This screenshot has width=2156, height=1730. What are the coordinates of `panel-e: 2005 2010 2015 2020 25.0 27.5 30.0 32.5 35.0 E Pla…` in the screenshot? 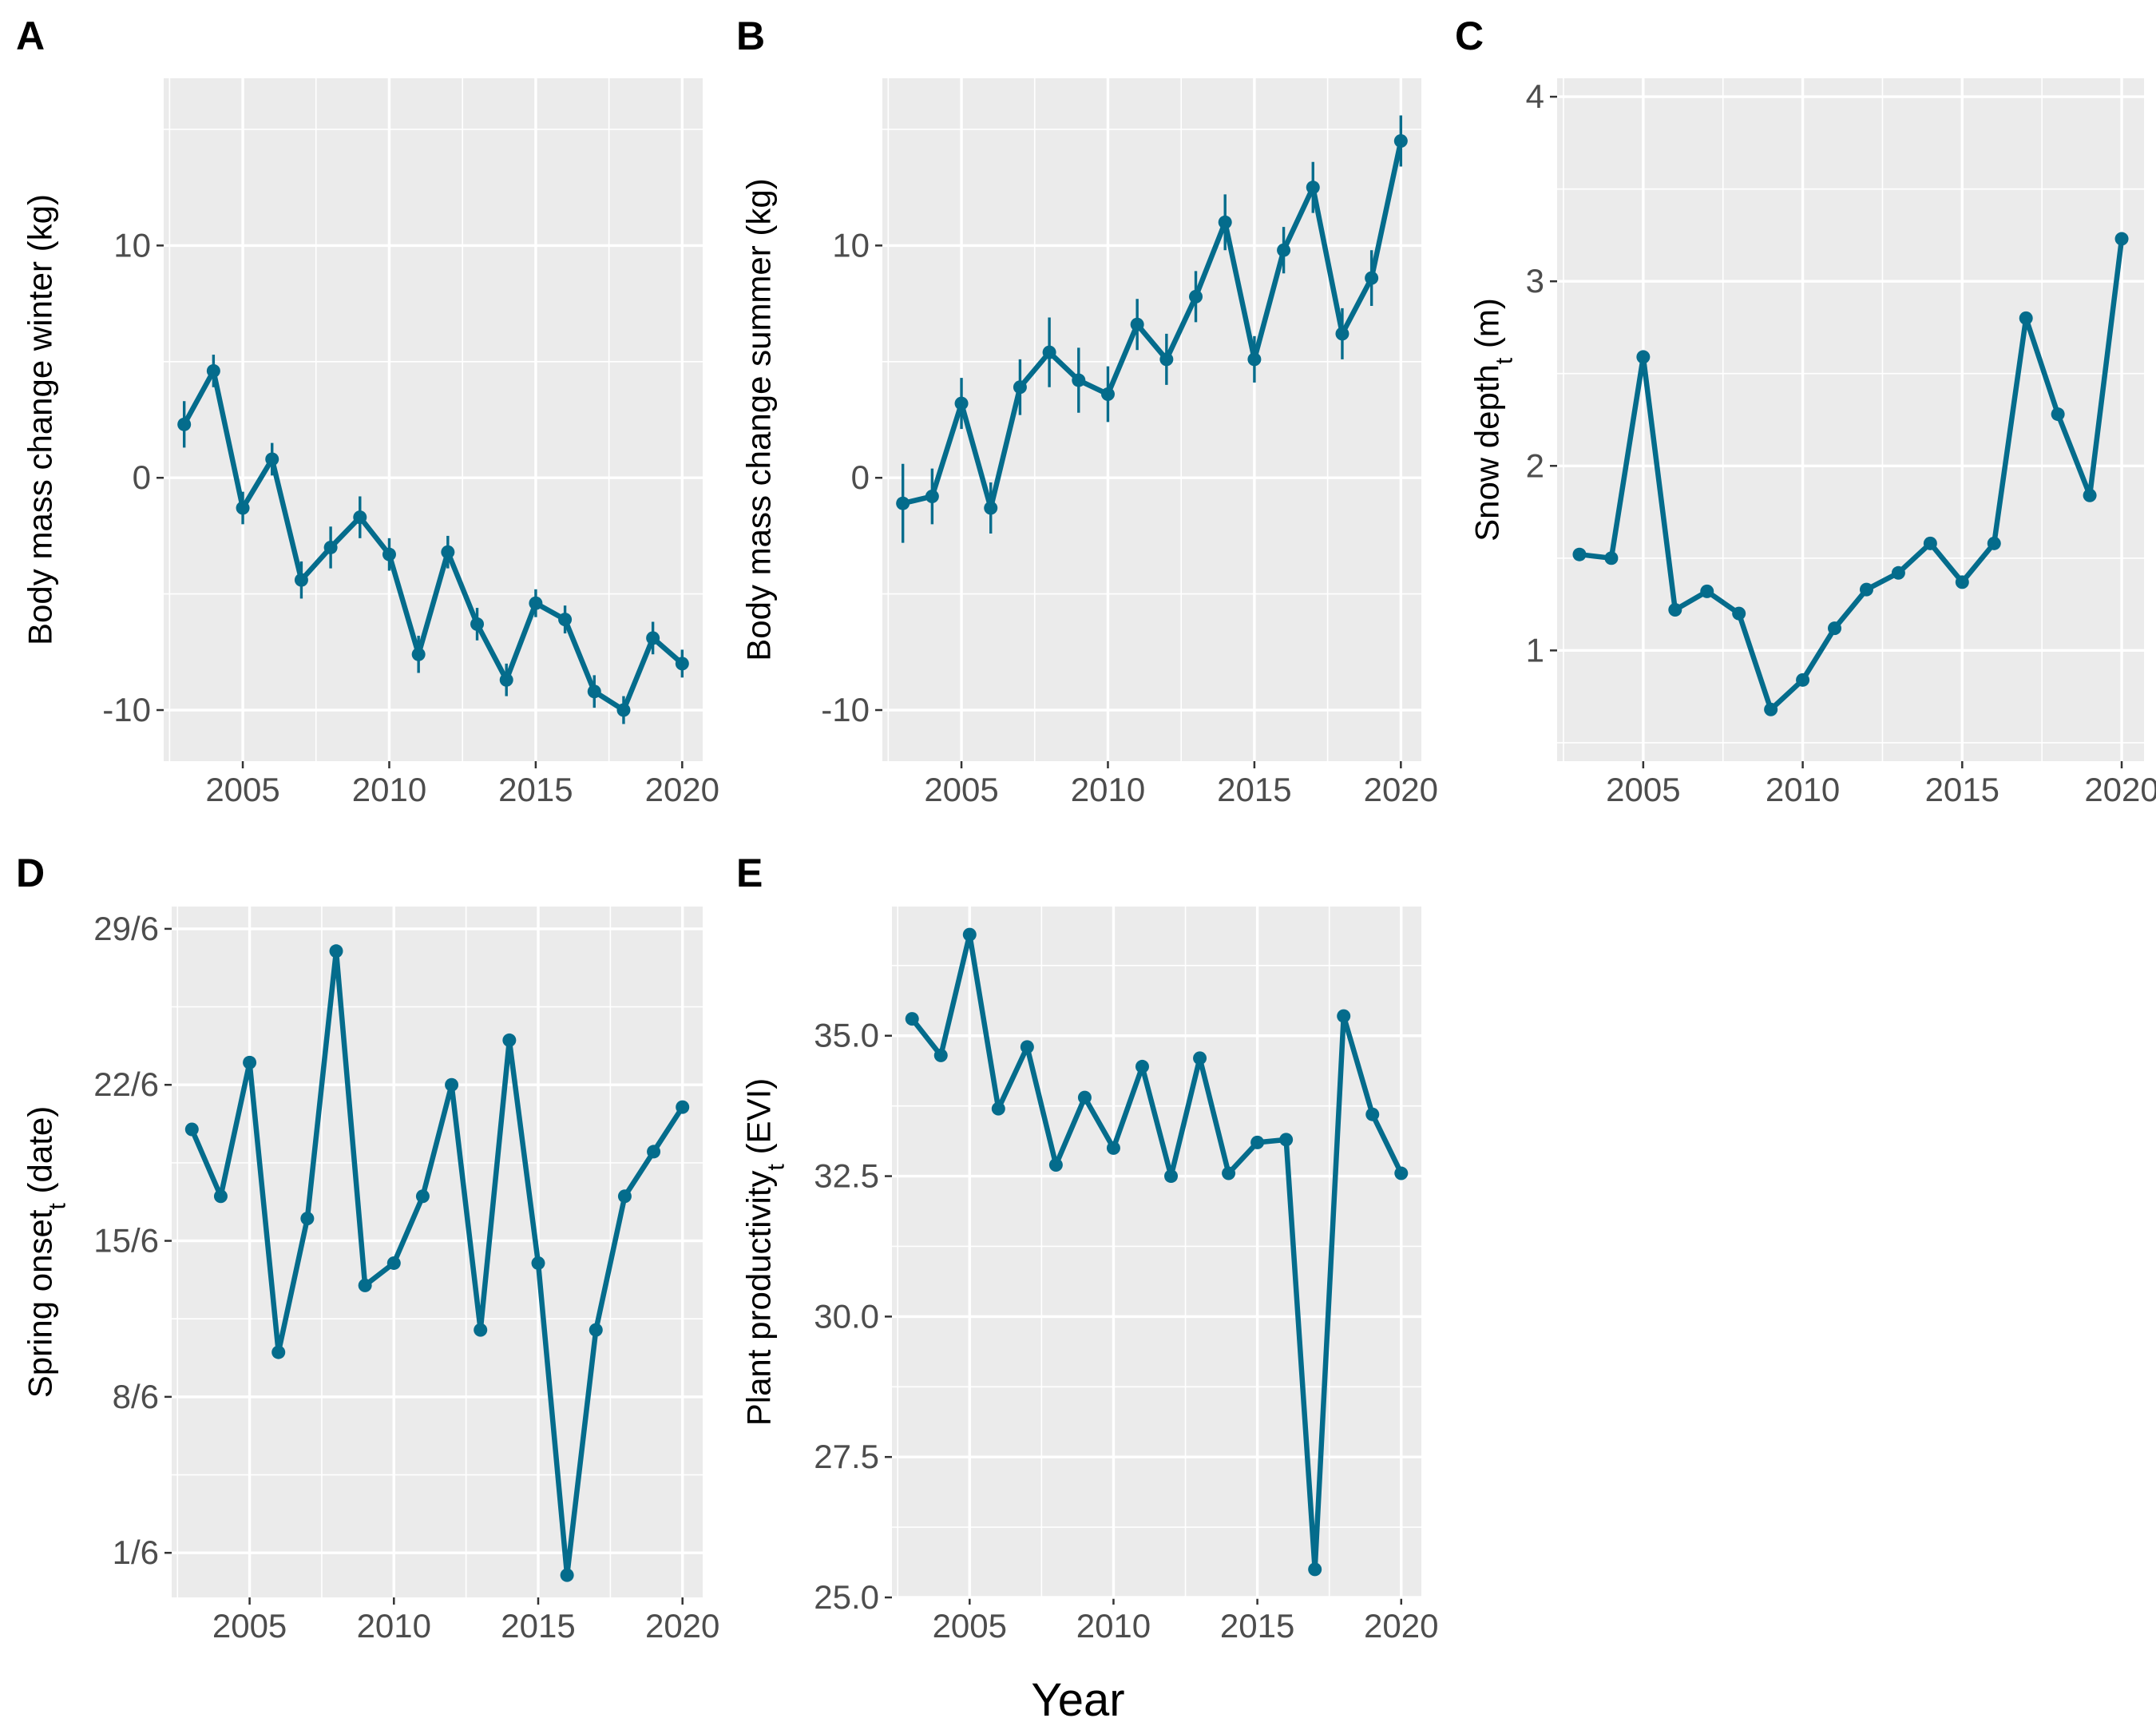 It's located at (1087, 1248).